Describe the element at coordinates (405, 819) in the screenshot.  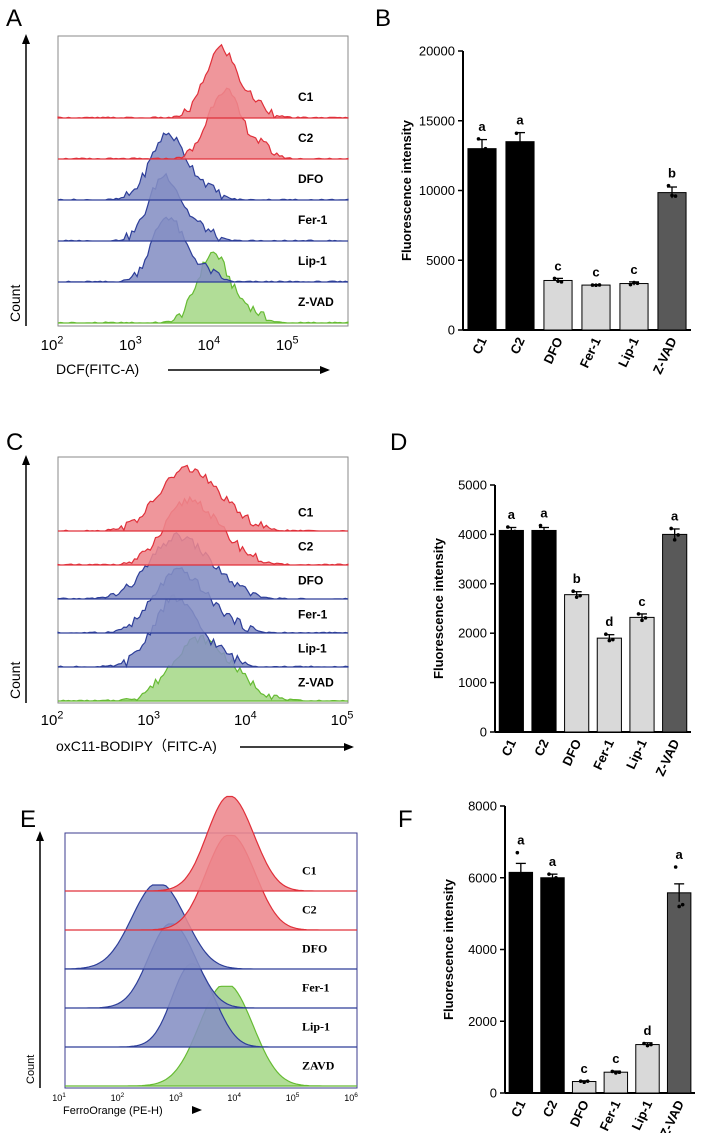
I see `panel-label-F: F` at that location.